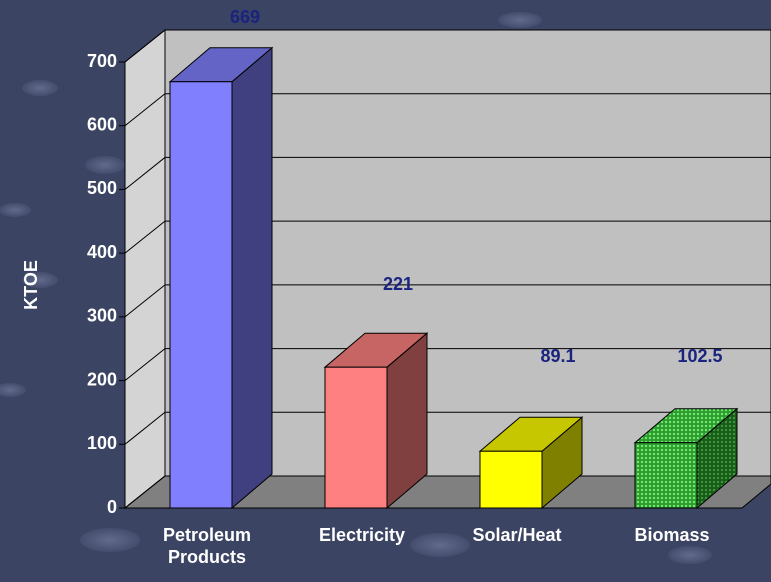 The image size is (771, 582). I want to click on y-tick-label: 500, so click(102, 188).